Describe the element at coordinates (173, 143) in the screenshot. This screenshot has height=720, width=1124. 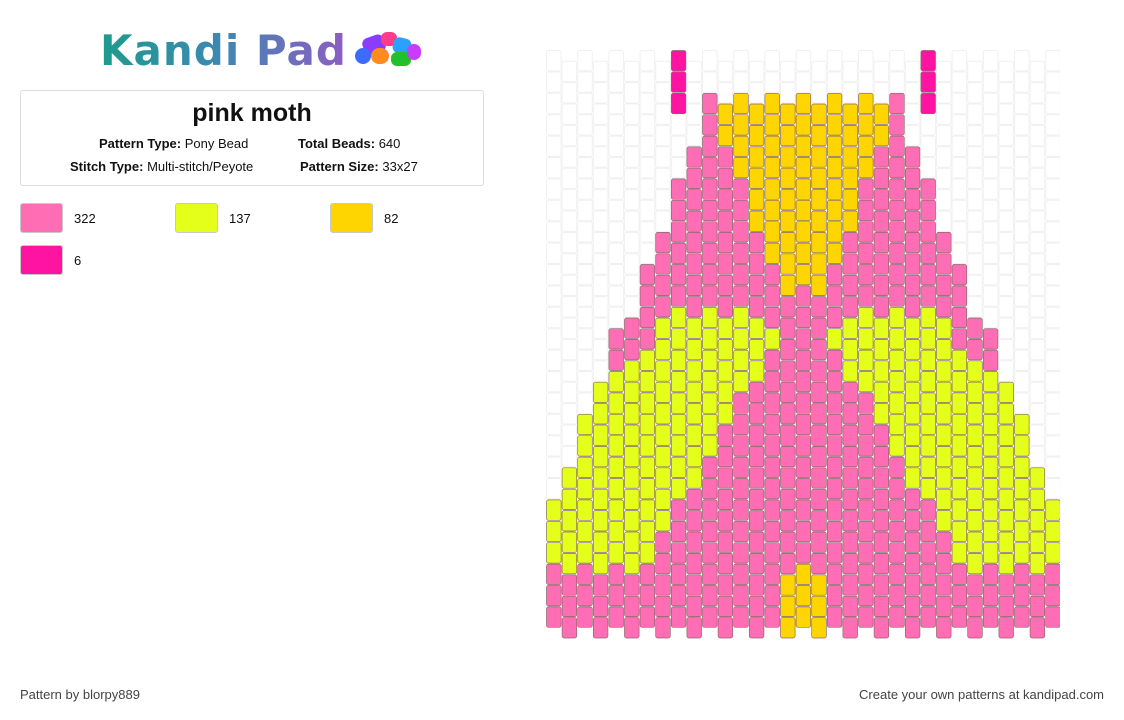
I see `pattern-type: Pattern Type: Pony Bead` at that location.